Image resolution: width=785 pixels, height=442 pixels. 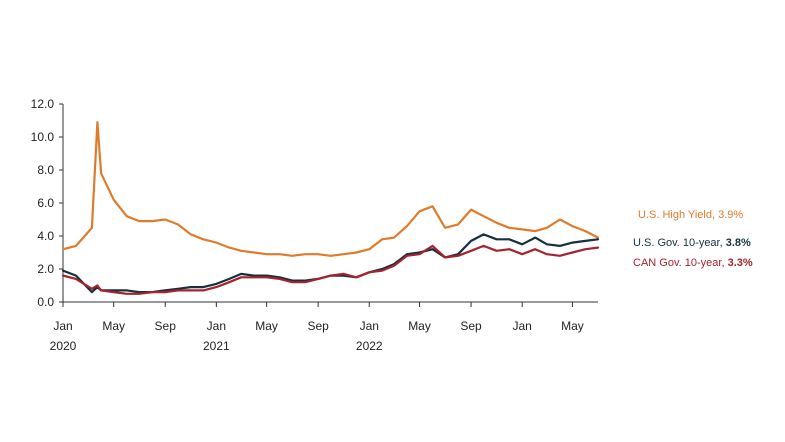 What do you see at coordinates (676, 243) in the screenshot?
I see `legend-name: U.S. Gov. 10-year` at bounding box center [676, 243].